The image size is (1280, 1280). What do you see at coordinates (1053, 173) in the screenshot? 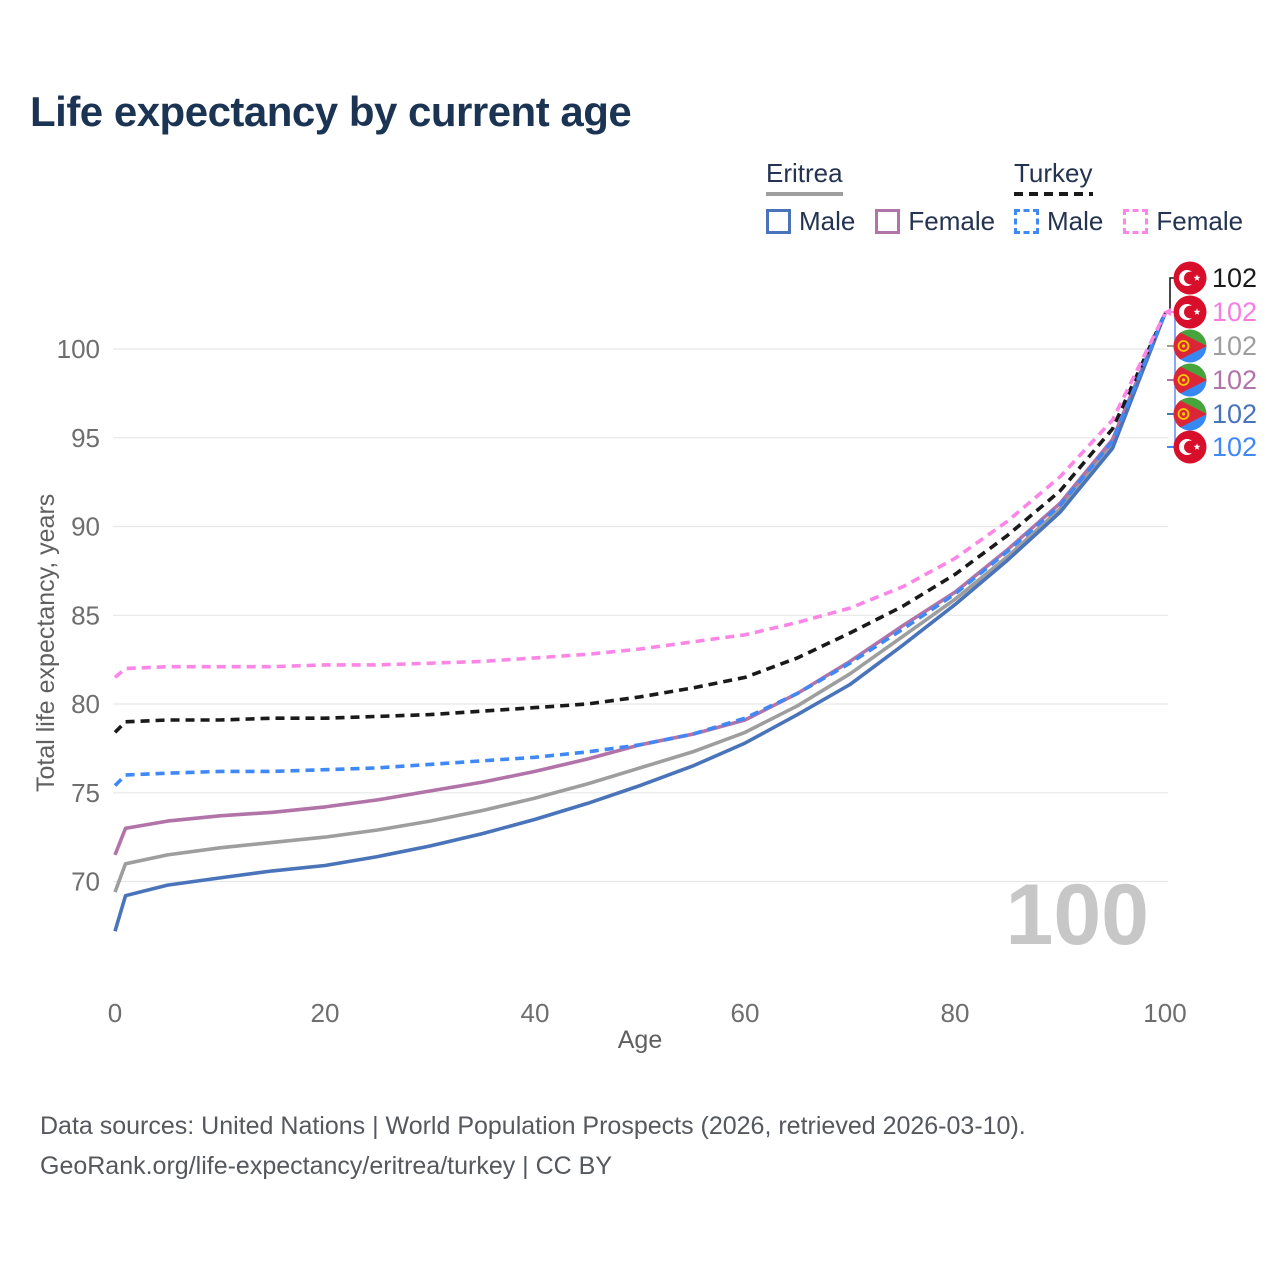
I see `legend-country-label: Turkey` at bounding box center [1053, 173].